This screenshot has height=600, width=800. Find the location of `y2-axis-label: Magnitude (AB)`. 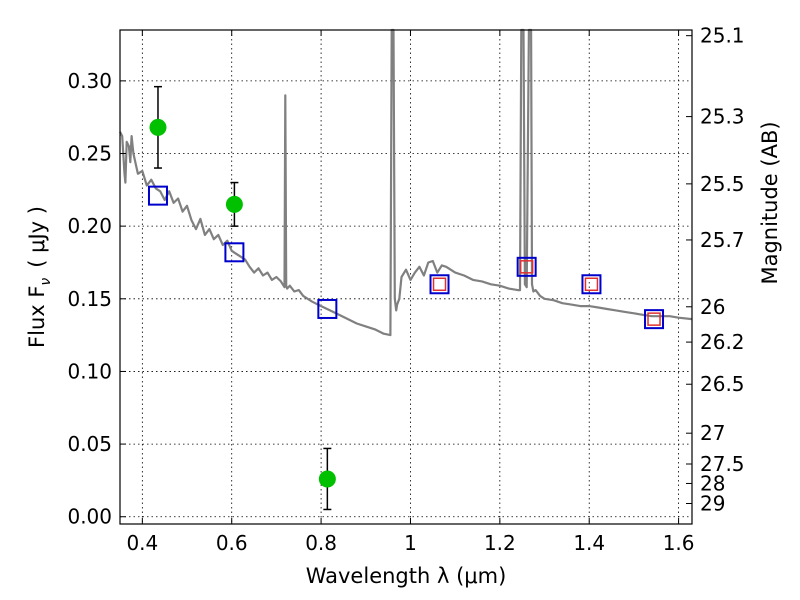

y2-axis-label: Magnitude (AB) is located at coordinates (770, 202).